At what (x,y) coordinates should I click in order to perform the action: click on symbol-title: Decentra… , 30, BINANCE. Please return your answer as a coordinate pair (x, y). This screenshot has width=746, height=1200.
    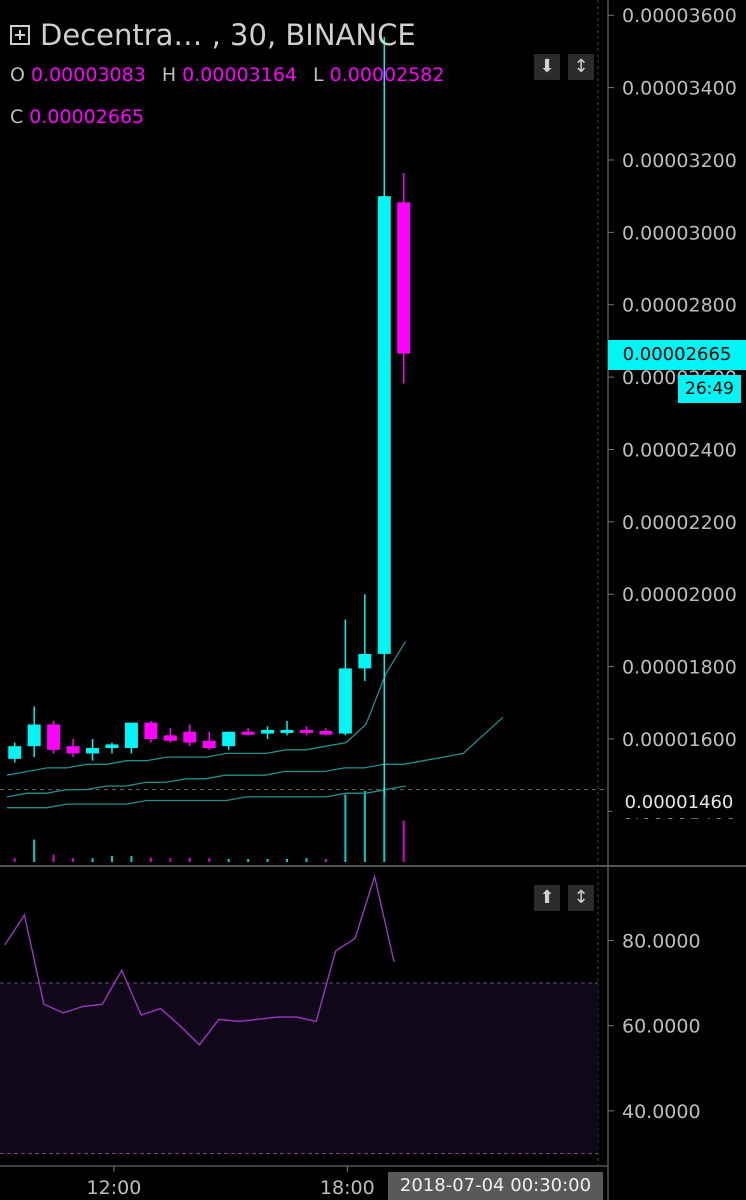
    Looking at the image, I should click on (228, 35).